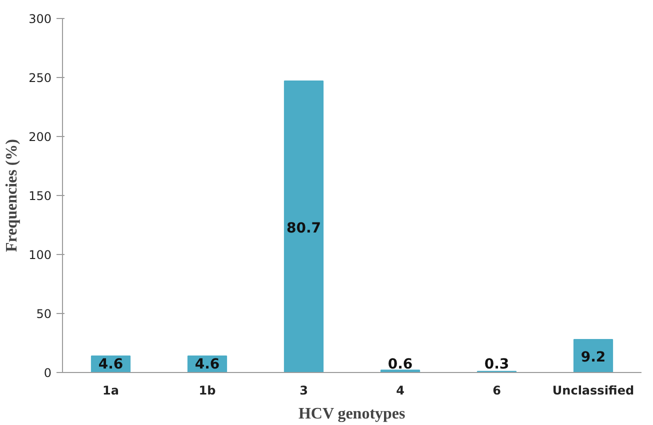 Image resolution: width=653 pixels, height=425 pixels. Describe the element at coordinates (40, 19) in the screenshot. I see `y-tick-label: 300` at that location.